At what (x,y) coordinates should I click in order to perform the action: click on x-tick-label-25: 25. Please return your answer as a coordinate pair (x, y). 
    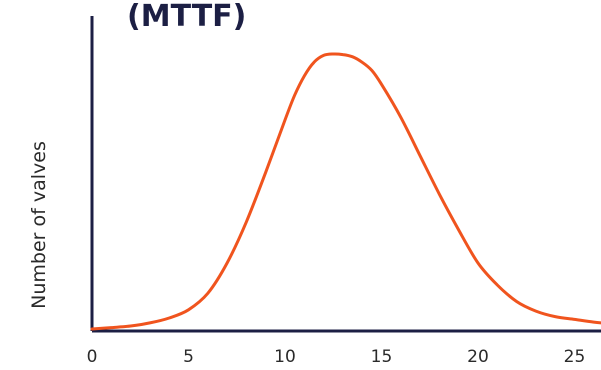
    Looking at the image, I should click on (575, 357).